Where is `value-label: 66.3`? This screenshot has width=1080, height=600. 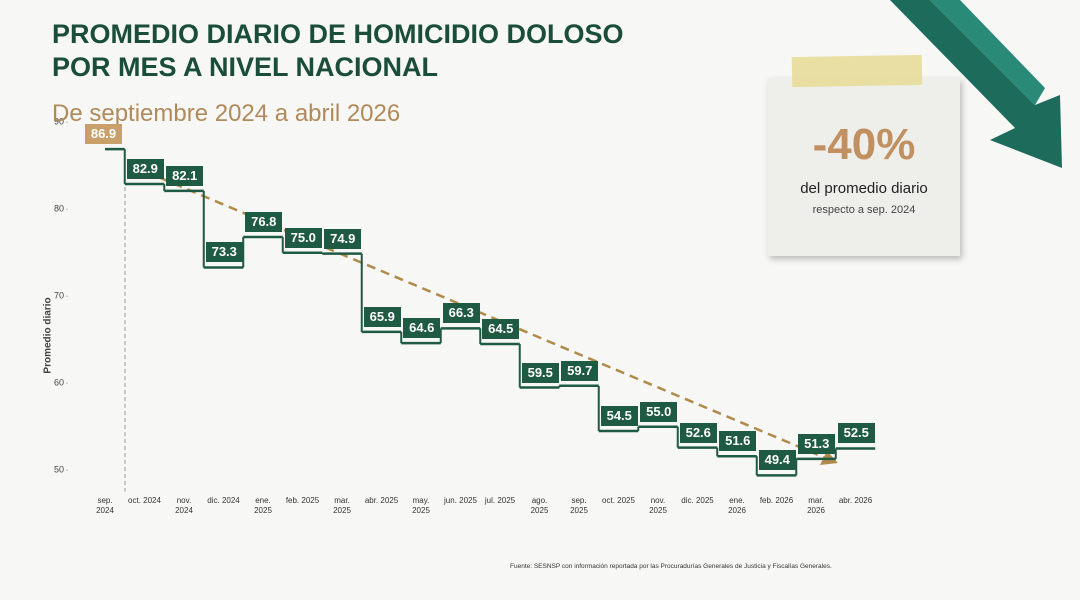 value-label: 66.3 is located at coordinates (461, 313).